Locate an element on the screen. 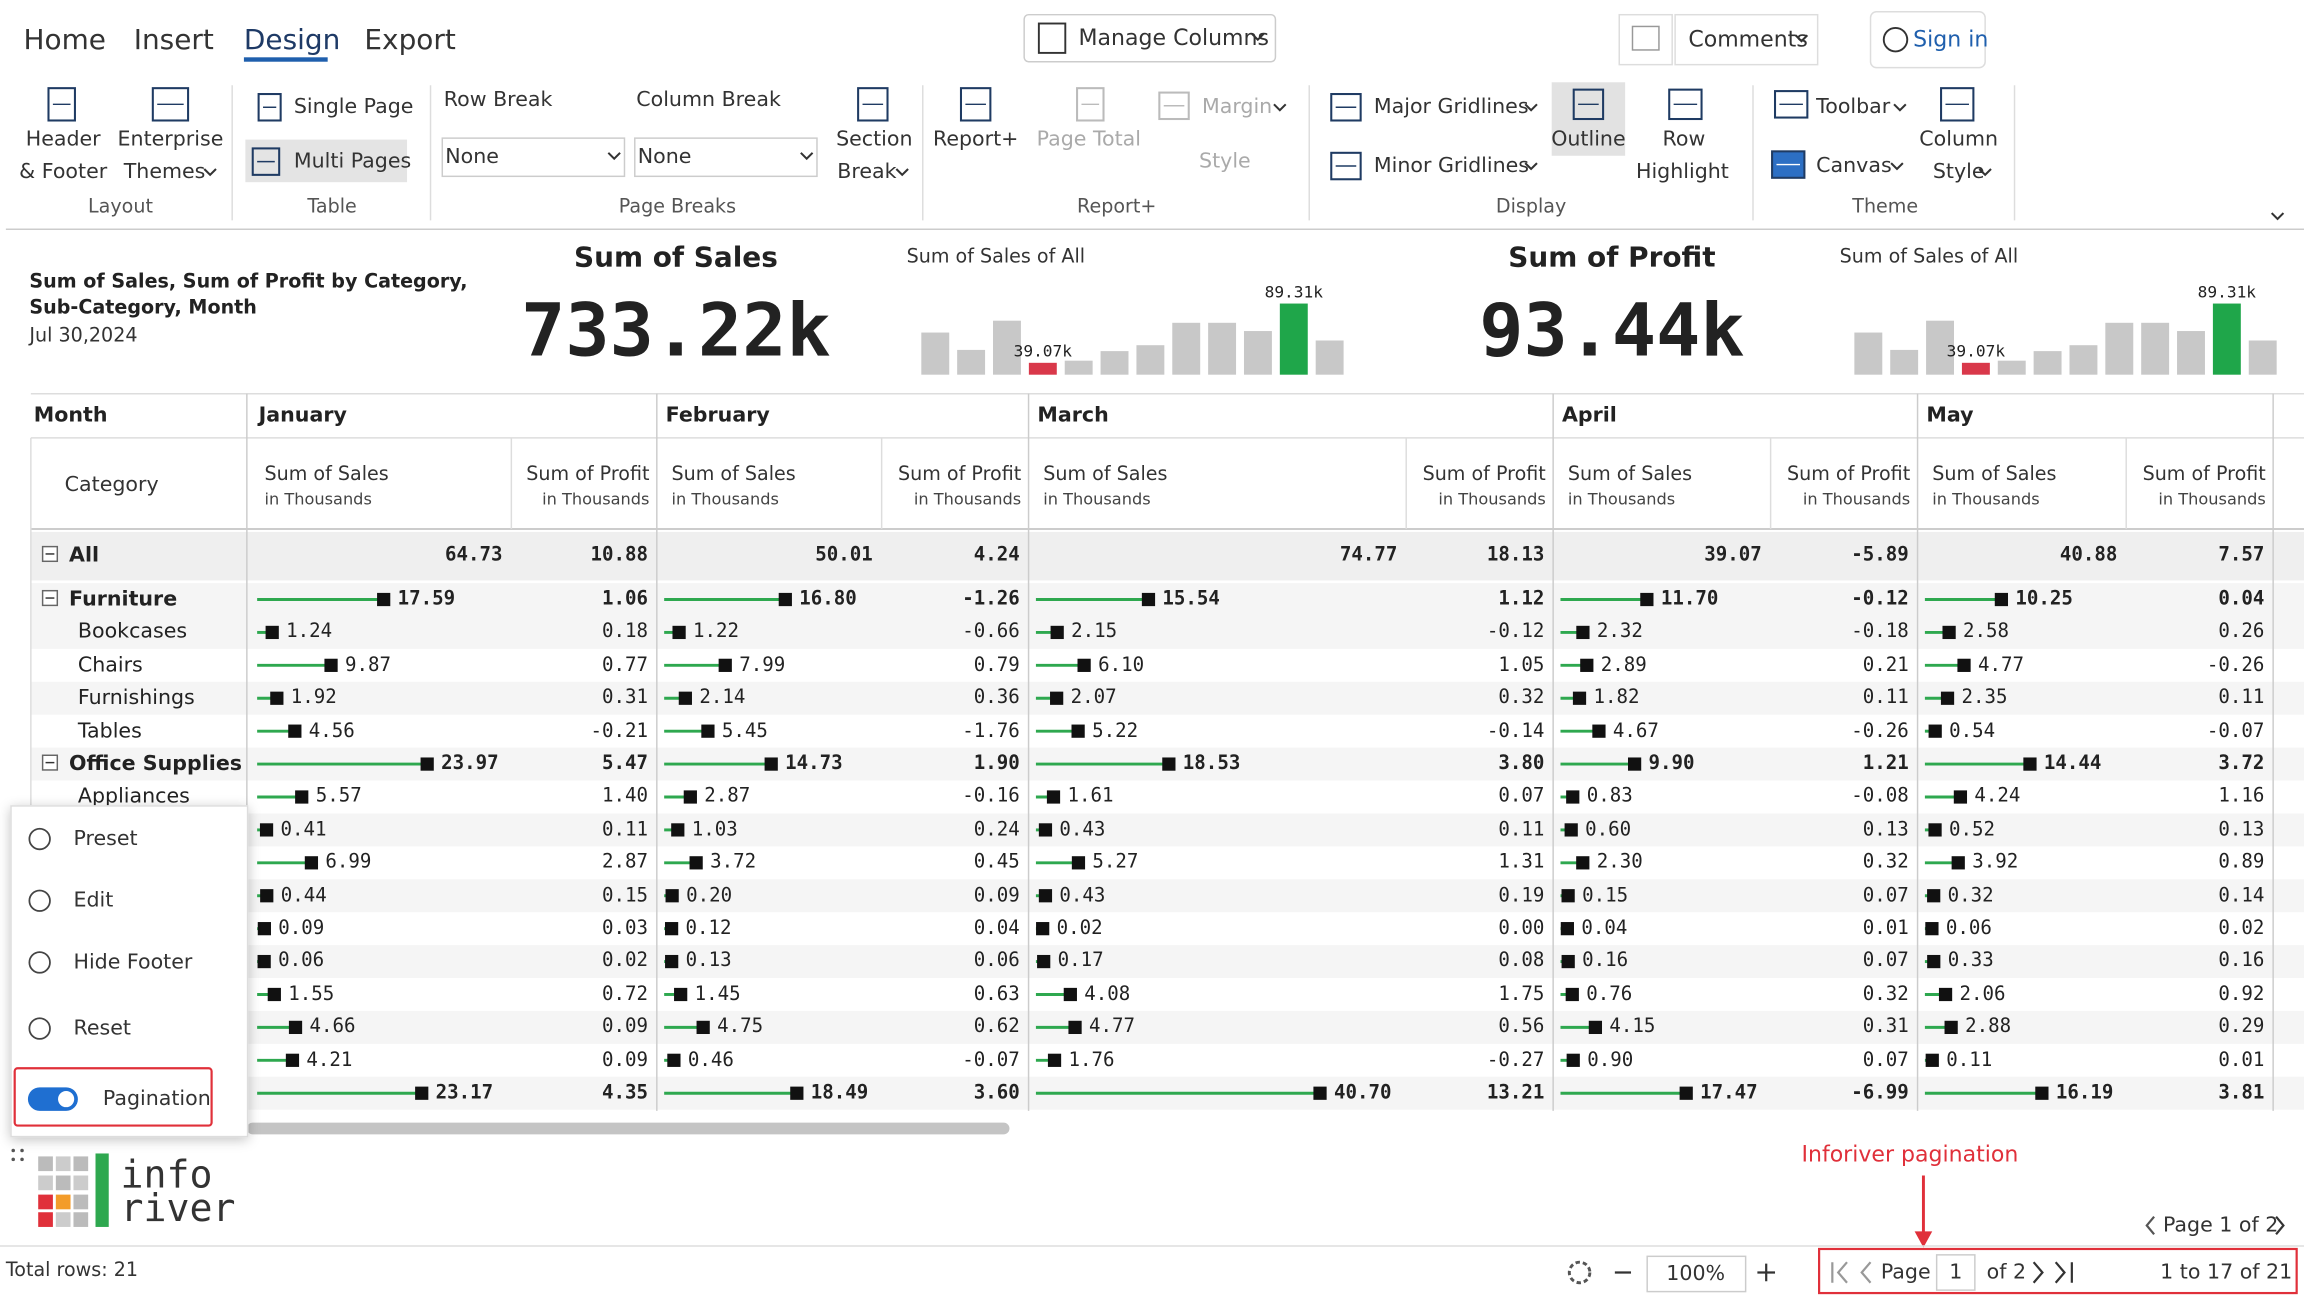 The width and height of the screenshot is (2304, 1302). settings-icon is located at coordinates (1579, 1272).